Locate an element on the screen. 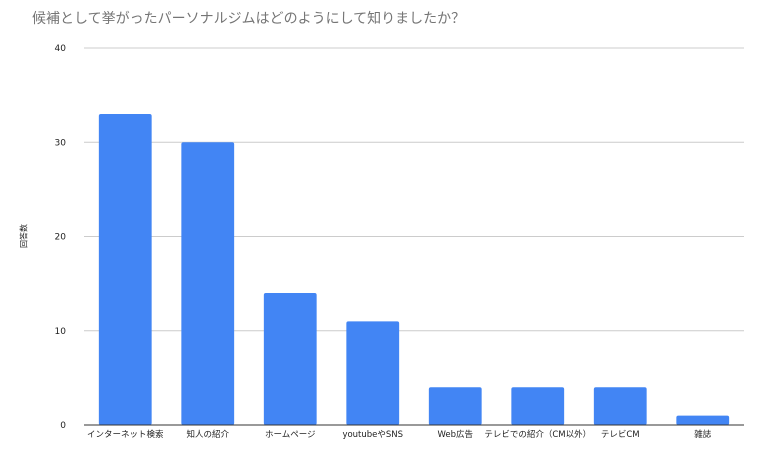  y-tick-label-20: 20 is located at coordinates (61, 238).